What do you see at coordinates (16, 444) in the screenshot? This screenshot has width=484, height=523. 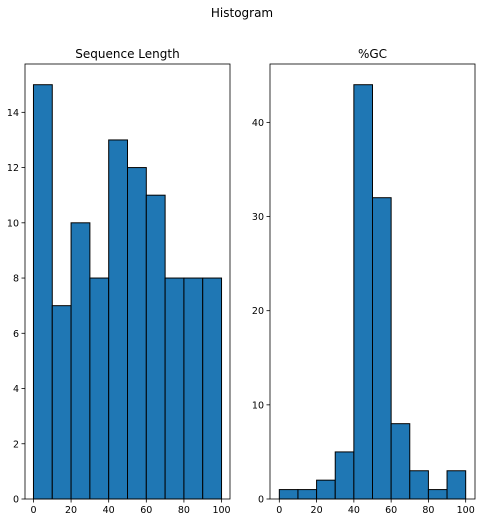 I see `seqlen-ytick-label-1: 2` at bounding box center [16, 444].